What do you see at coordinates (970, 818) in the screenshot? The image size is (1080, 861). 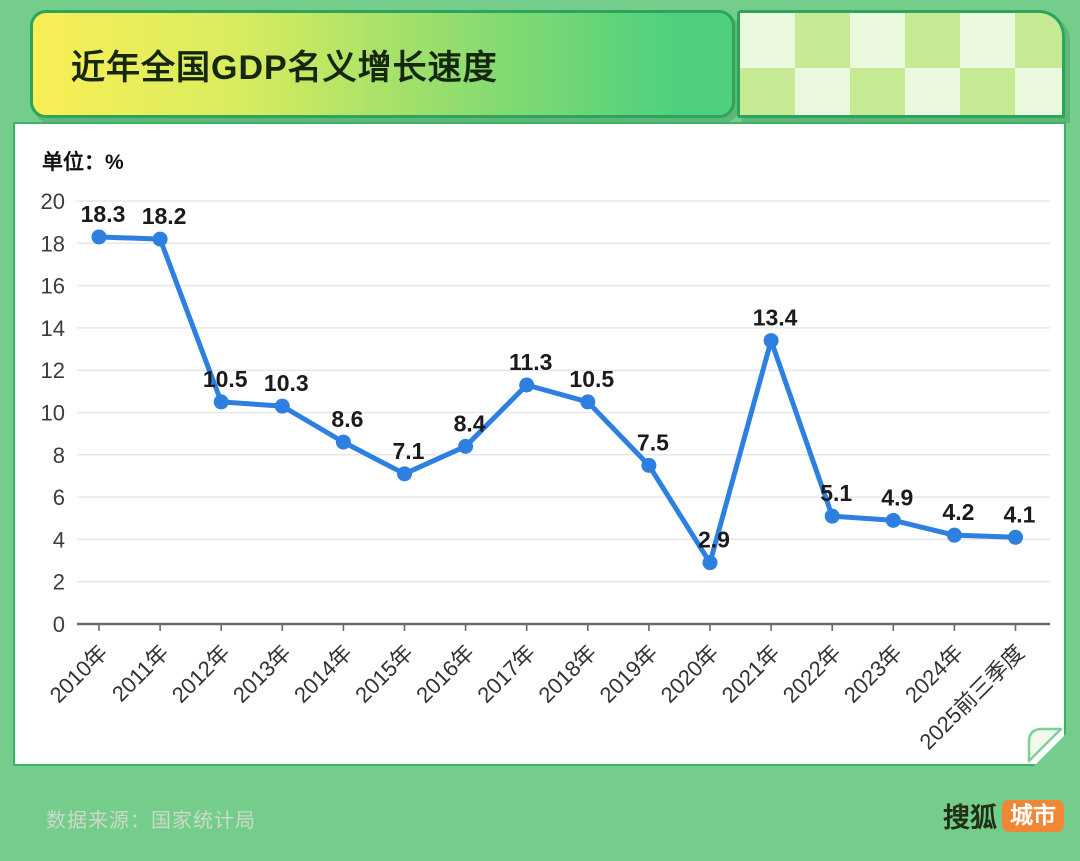 I see `brand-name: 搜狐` at bounding box center [970, 818].